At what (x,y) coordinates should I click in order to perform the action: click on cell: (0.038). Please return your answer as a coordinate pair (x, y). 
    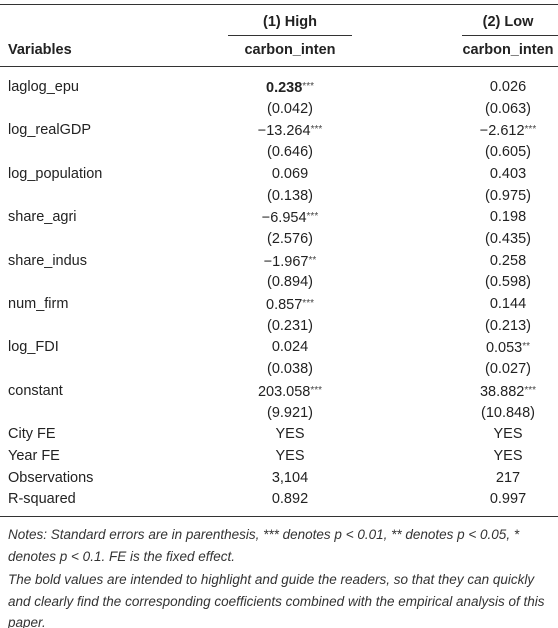
    Looking at the image, I should click on (290, 369).